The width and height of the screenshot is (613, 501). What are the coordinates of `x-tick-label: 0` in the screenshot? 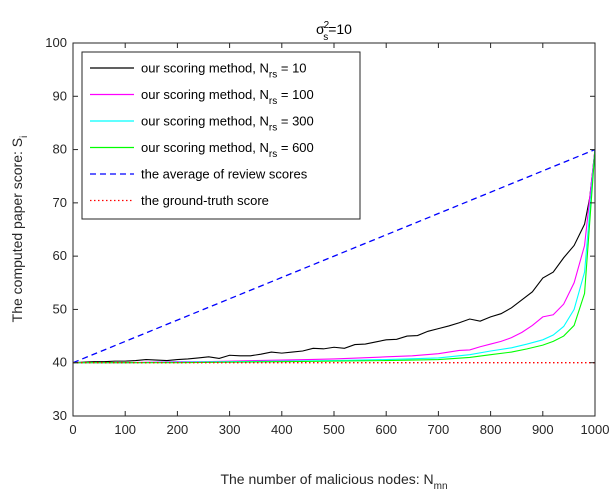 It's located at (72, 429).